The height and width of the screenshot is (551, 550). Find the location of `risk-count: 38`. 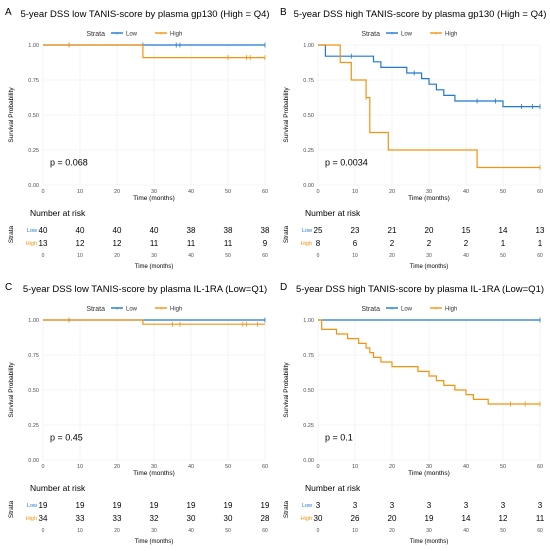

risk-count: 38 is located at coordinates (228, 230).